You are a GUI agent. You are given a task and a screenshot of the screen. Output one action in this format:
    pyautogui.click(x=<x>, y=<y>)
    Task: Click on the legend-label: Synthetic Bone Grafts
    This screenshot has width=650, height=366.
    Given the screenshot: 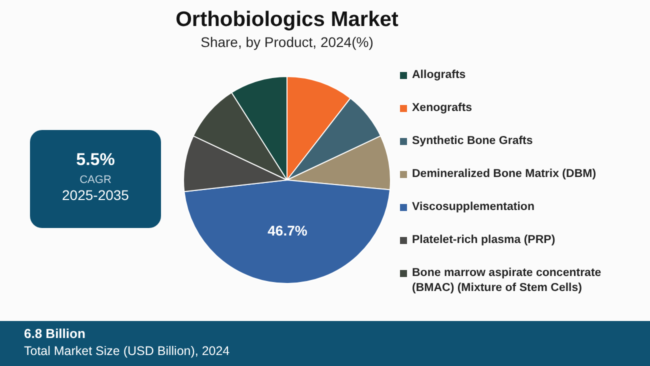 What is the action you would take?
    pyautogui.click(x=473, y=141)
    